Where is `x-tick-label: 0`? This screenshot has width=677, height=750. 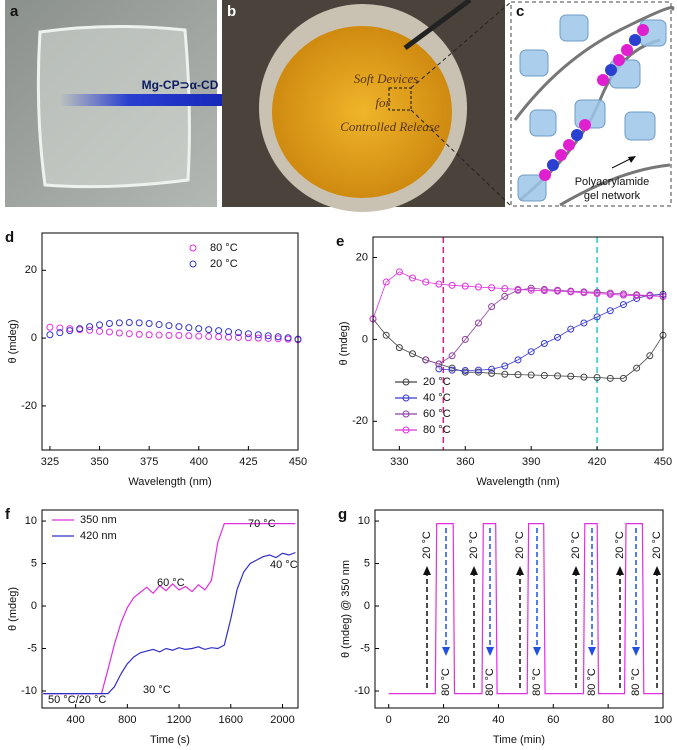 x-tick-label: 0 is located at coordinates (389, 720).